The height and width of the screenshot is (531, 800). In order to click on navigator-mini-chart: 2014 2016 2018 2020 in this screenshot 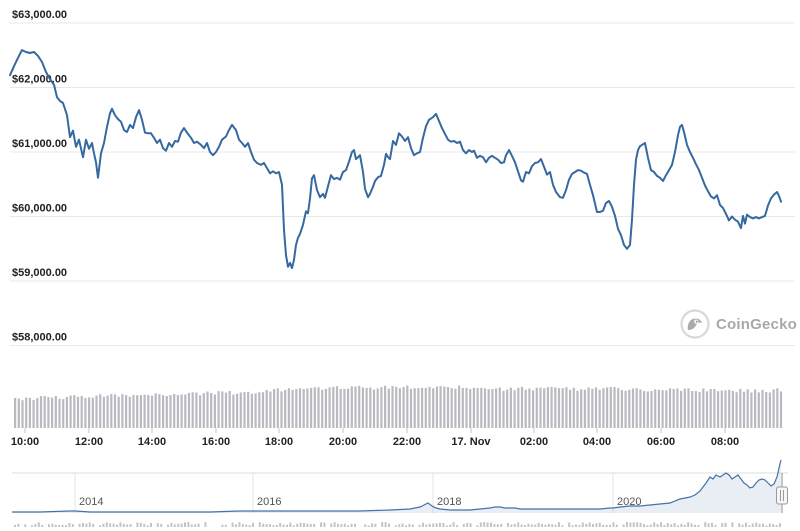, I will do `click(400, 493)`.